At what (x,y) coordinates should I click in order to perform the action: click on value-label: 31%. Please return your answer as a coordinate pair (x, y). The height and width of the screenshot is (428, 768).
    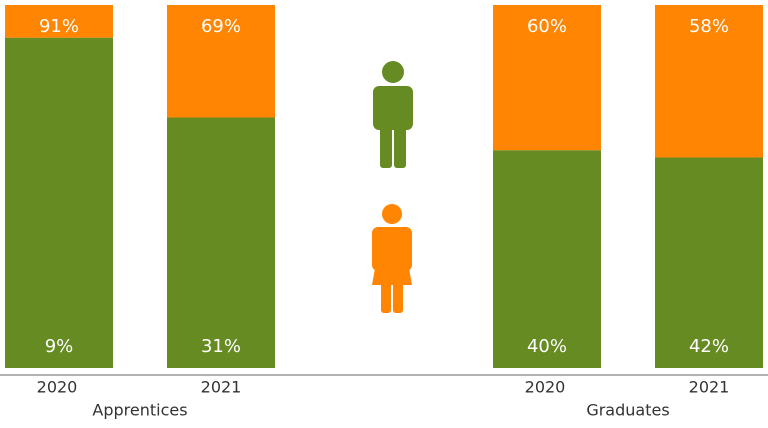
    Looking at the image, I should click on (221, 346).